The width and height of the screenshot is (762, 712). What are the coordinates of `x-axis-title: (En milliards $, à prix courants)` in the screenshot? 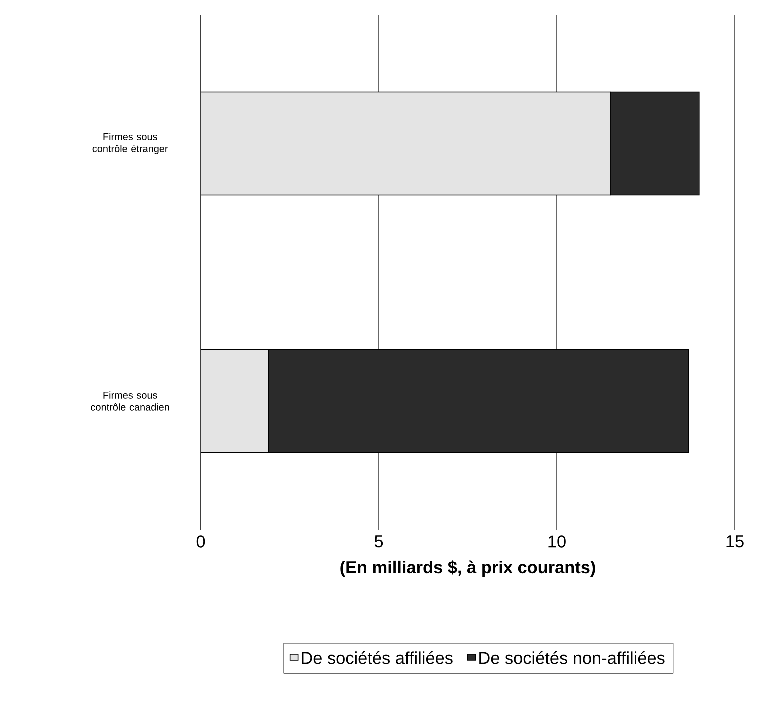 It's located at (468, 569).